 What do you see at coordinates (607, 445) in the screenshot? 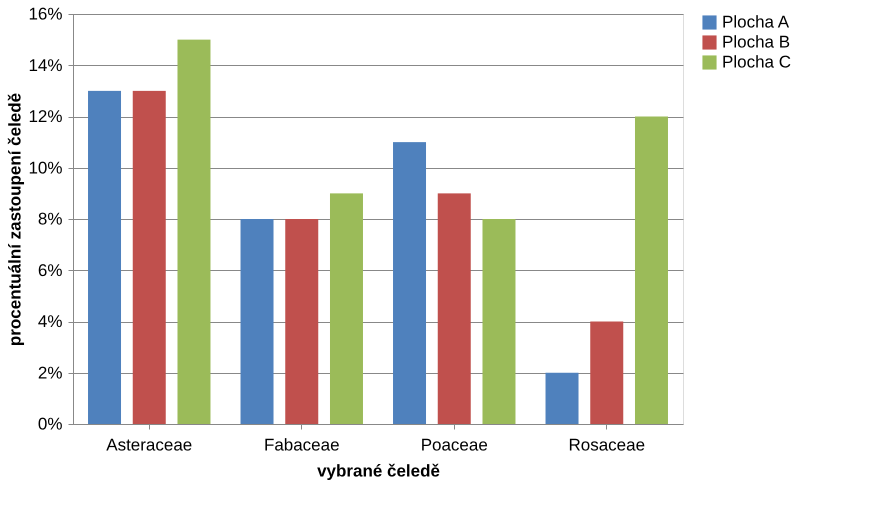
I see `x-tick-label: Rosaceae` at bounding box center [607, 445].